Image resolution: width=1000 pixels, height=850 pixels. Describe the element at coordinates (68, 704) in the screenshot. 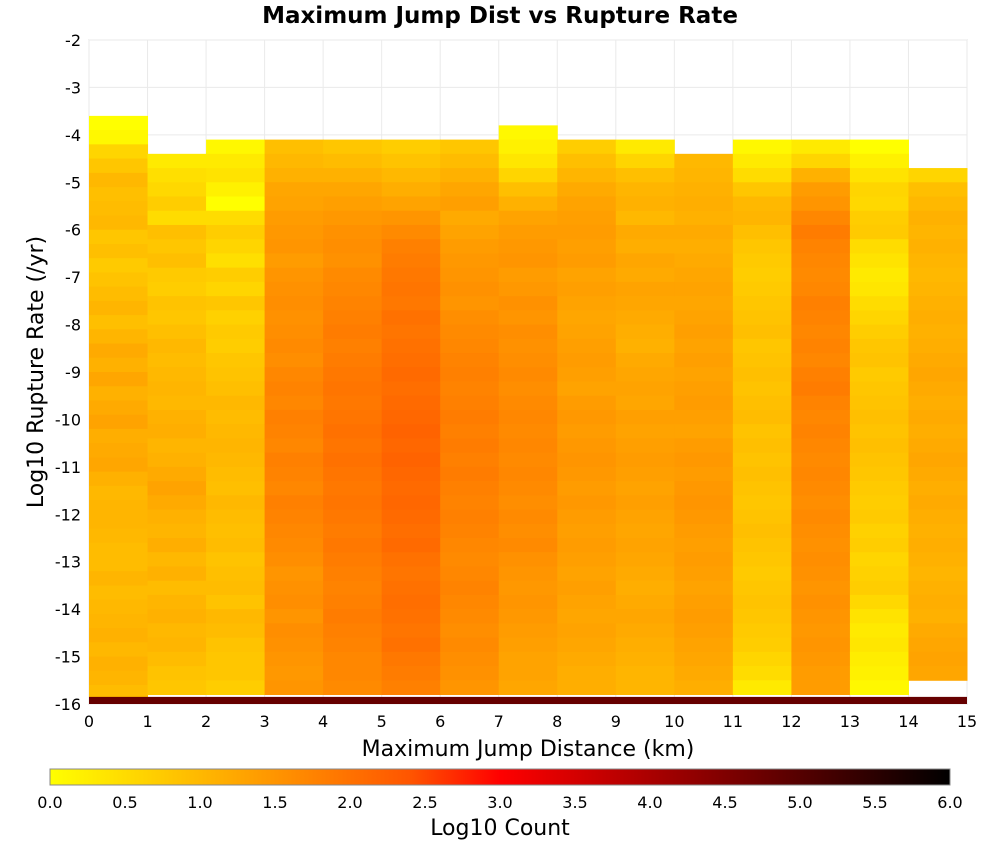

I see `y-tick-label: -16` at that location.